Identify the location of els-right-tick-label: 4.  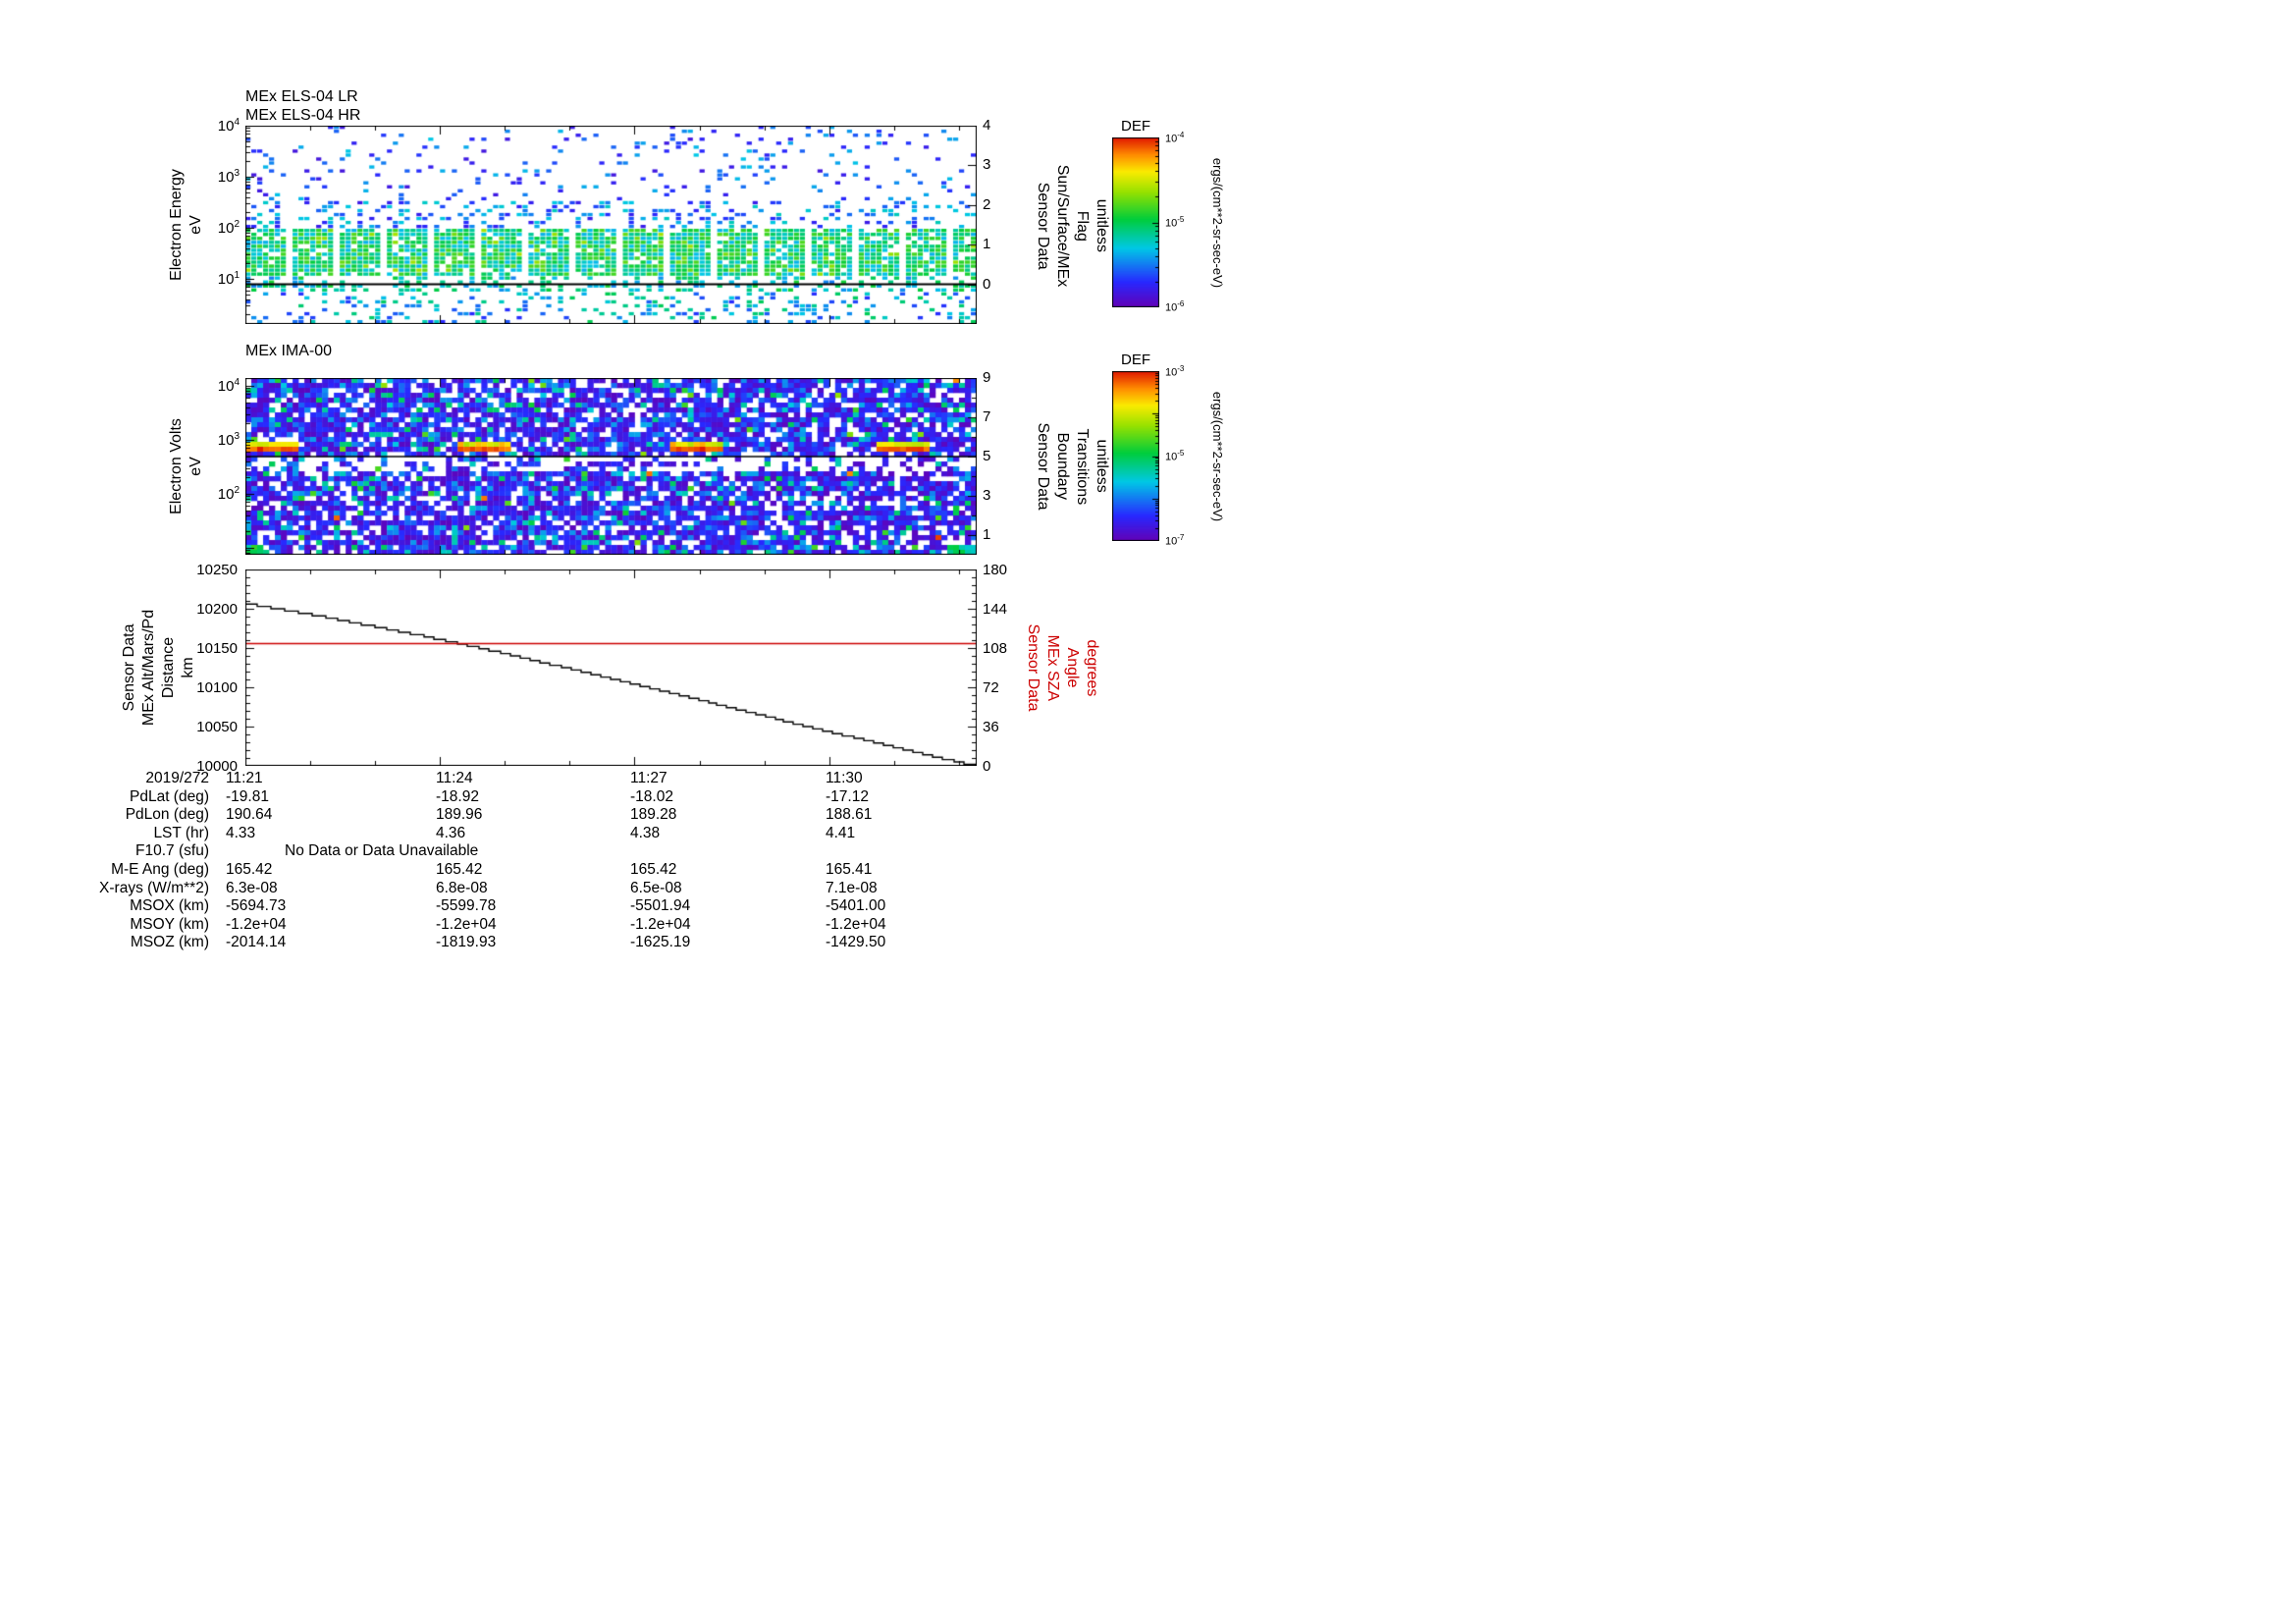
(987, 125).